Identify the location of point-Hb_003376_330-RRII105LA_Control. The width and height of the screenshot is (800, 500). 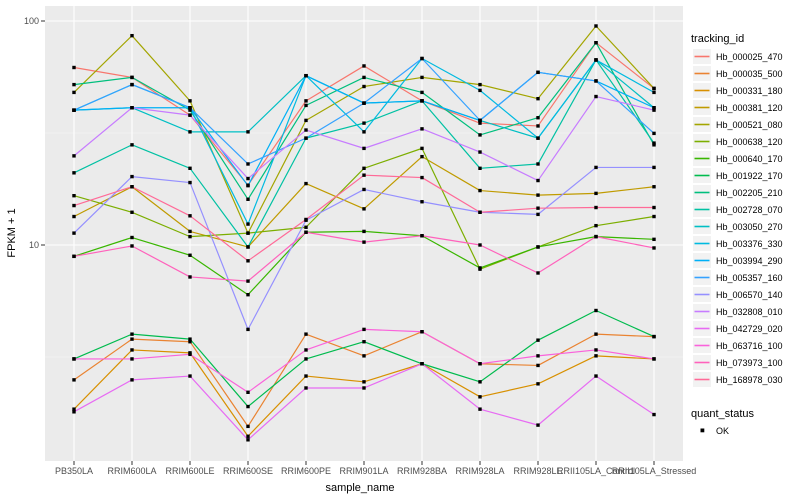
(596, 60).